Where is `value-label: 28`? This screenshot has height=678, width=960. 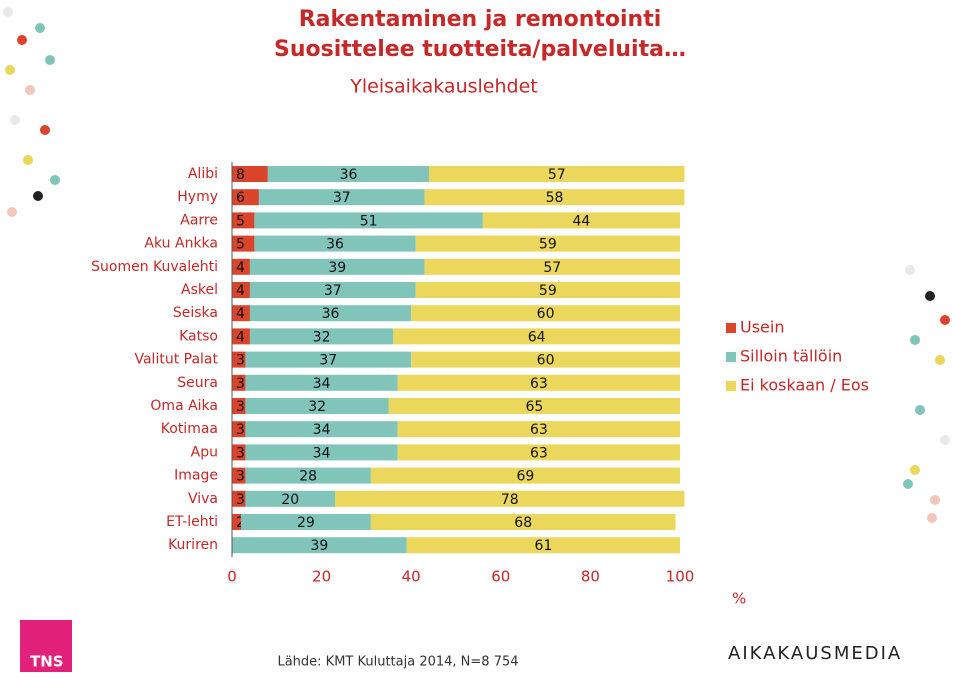
value-label: 28 is located at coordinates (308, 477).